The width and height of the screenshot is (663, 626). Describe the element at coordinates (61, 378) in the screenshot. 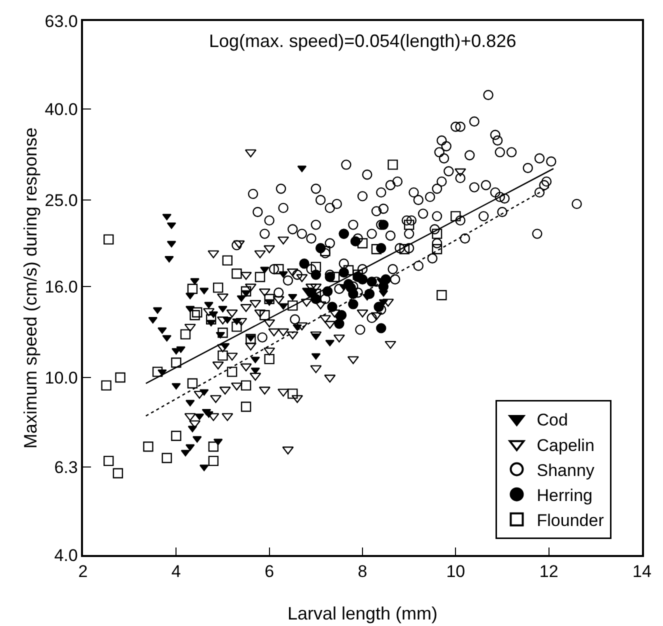

I see `y-tick-label: 10.0` at that location.